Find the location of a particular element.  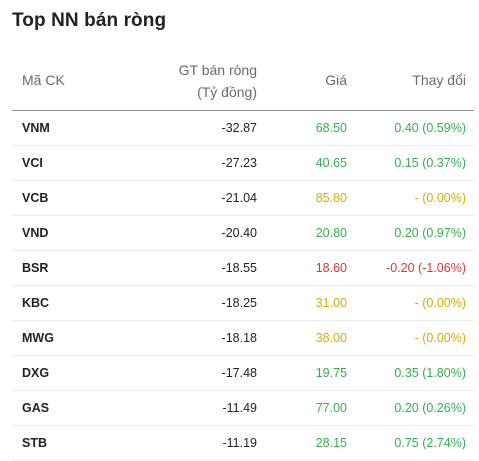

net-sell-value: -18.25 is located at coordinates (239, 303).